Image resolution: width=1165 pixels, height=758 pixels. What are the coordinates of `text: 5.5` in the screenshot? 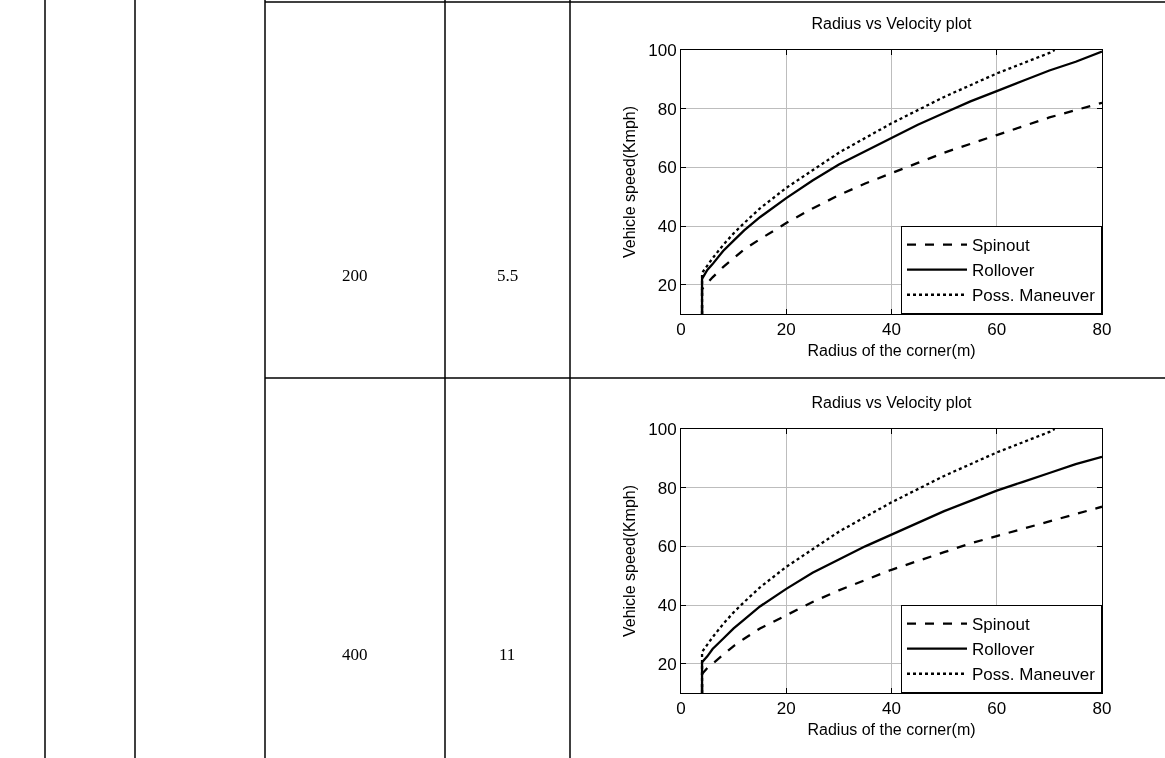 It's located at (508, 275).